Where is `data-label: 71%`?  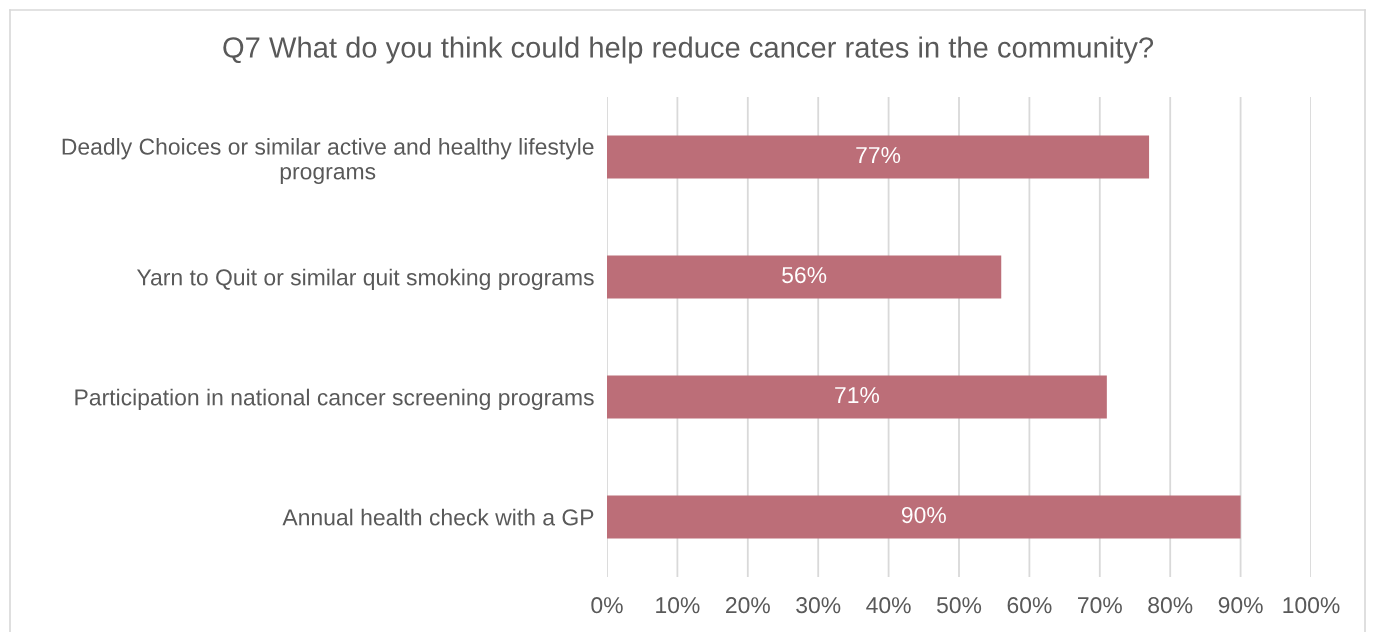
data-label: 71% is located at coordinates (857, 395).